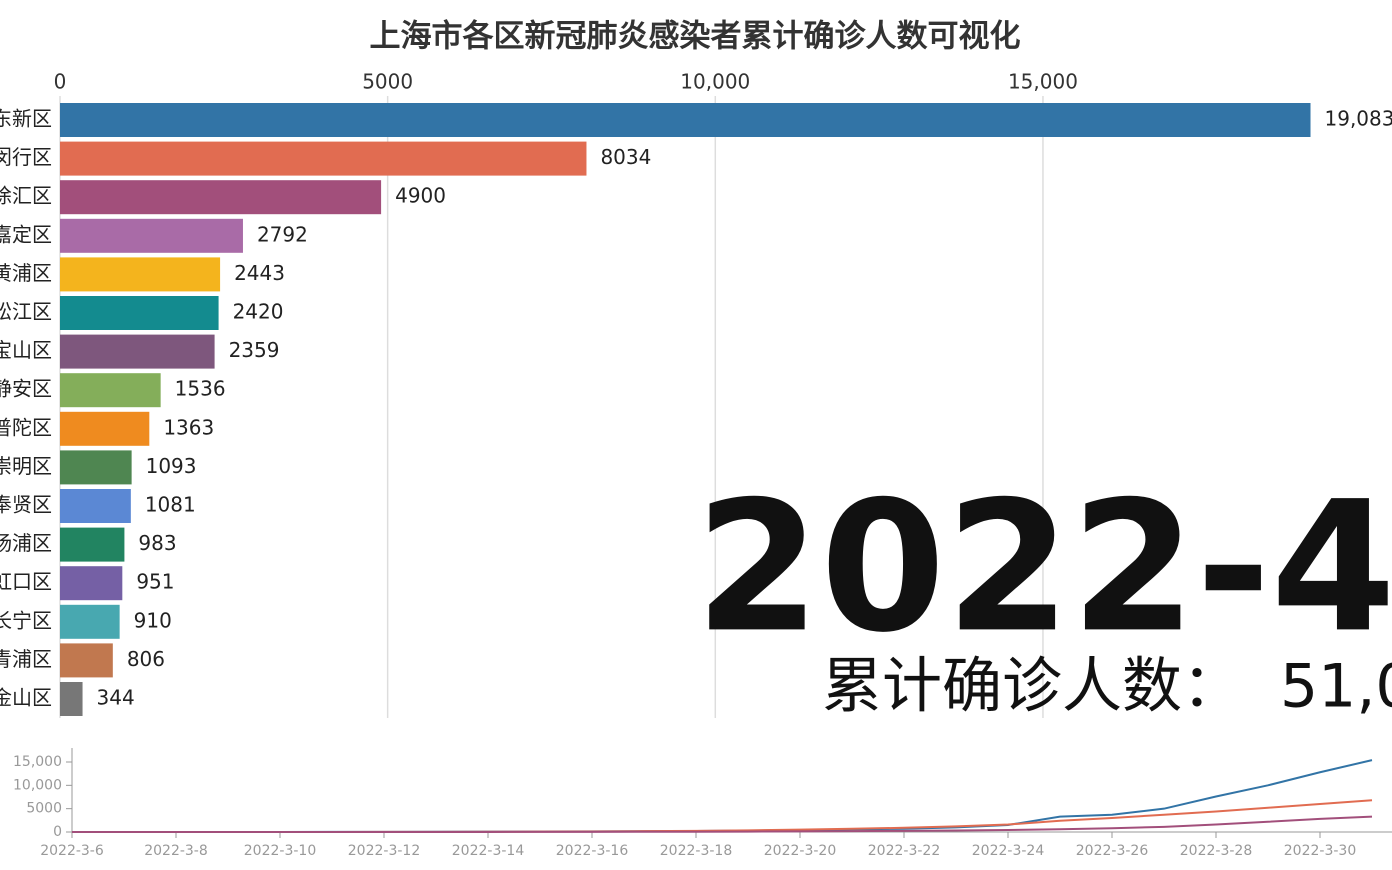  What do you see at coordinates (37, 785) in the screenshot?
I see `y-tick-label: 10,000` at bounding box center [37, 785].